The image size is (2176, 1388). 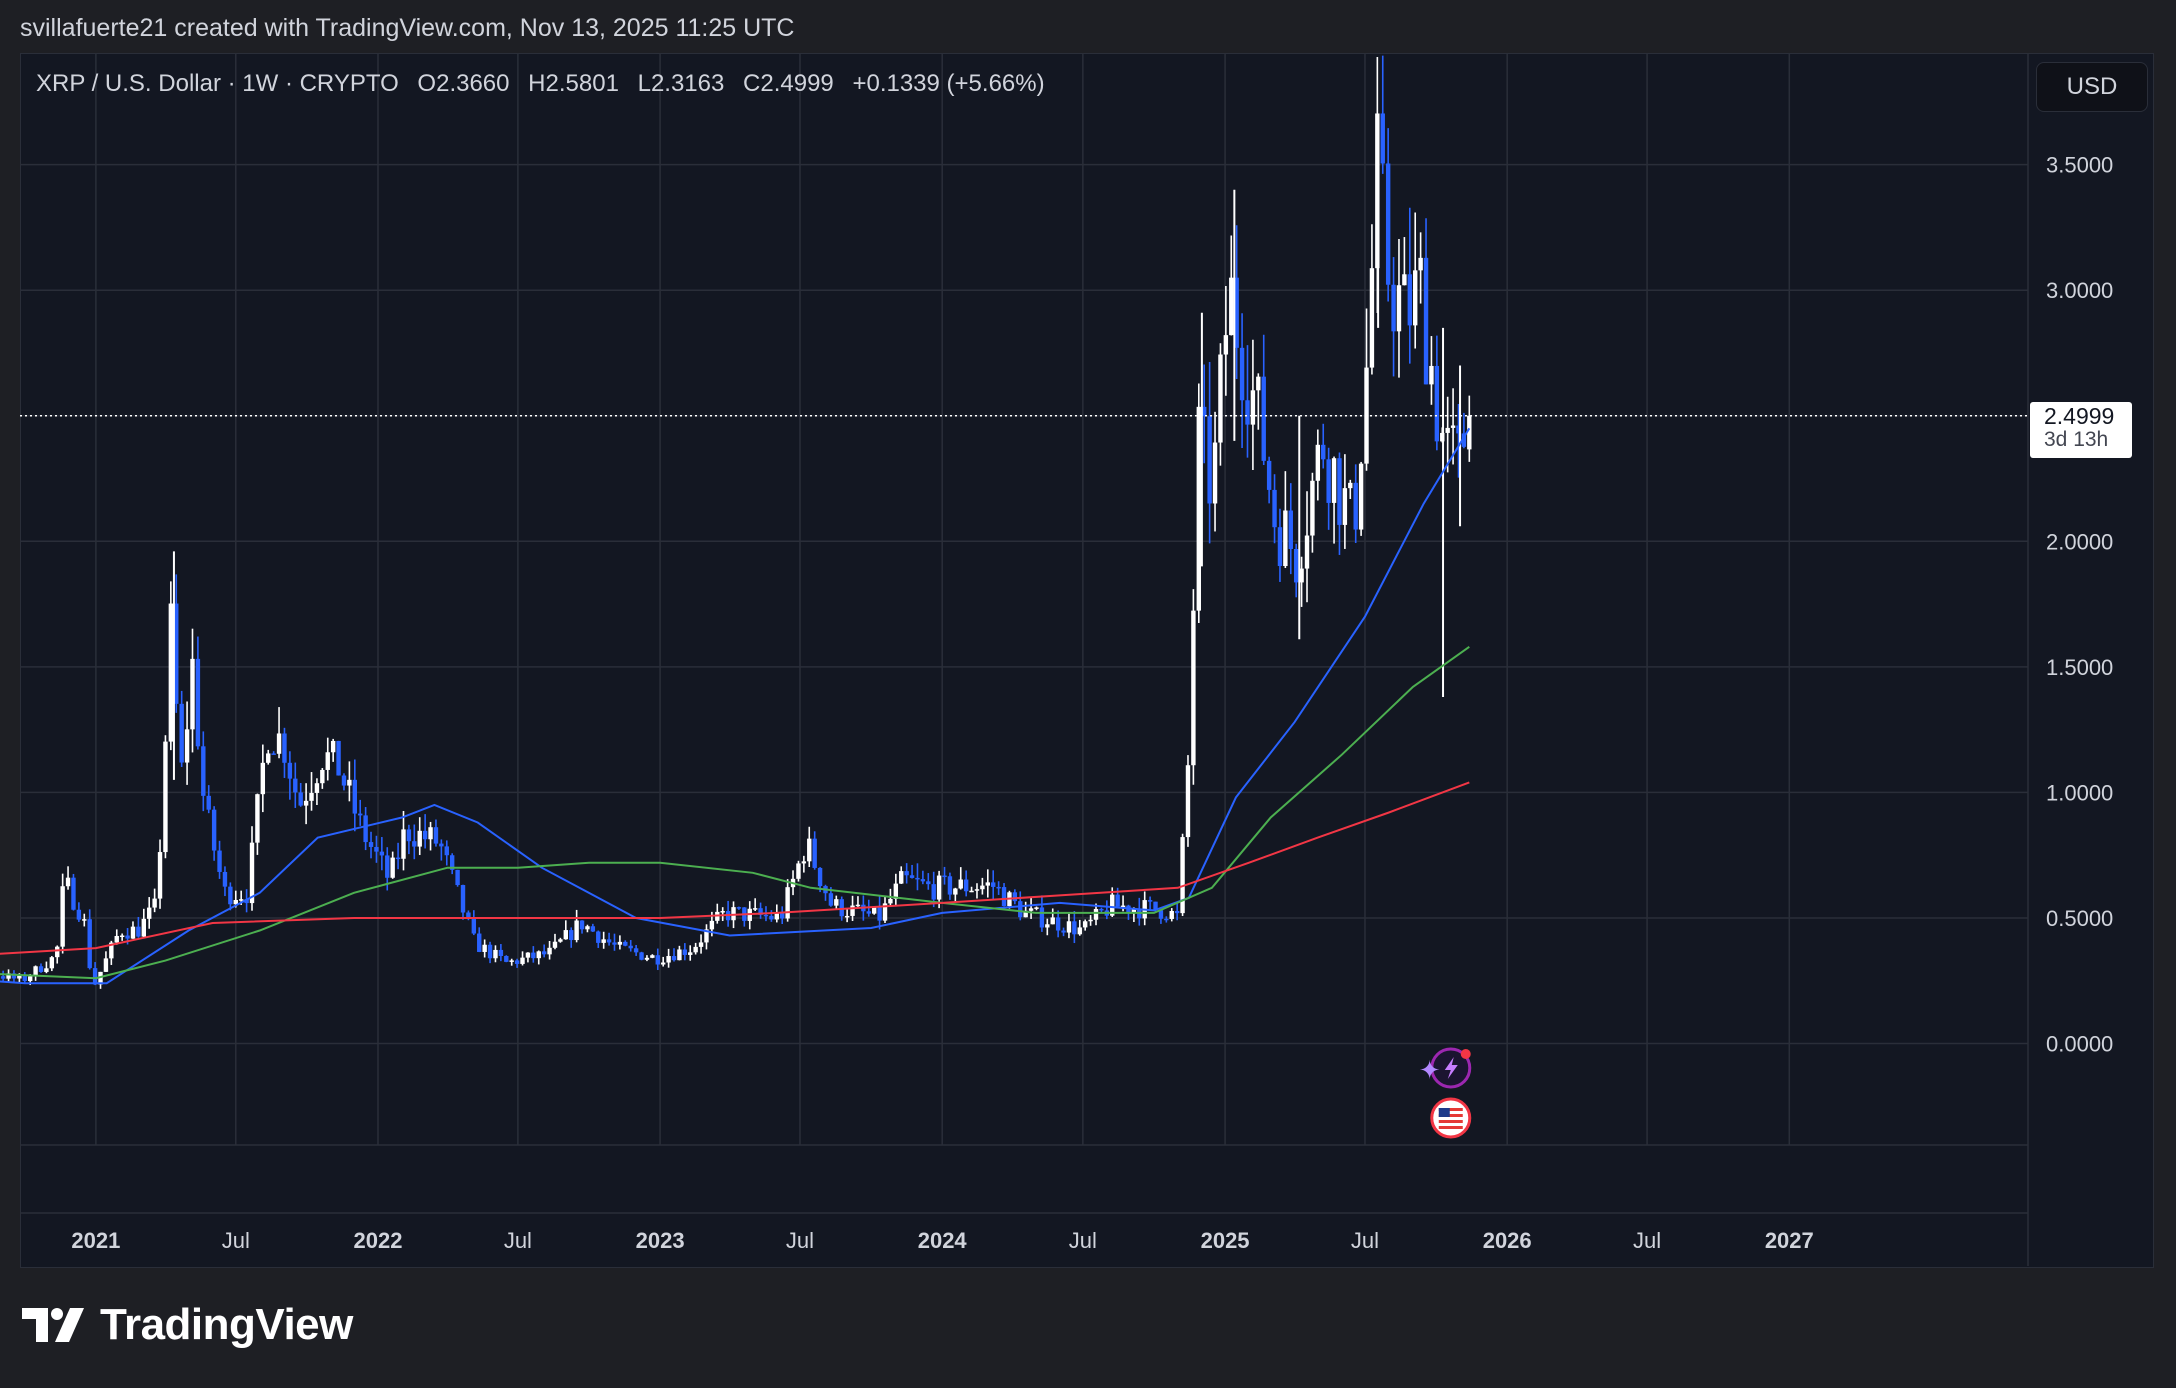 What do you see at coordinates (463, 83) in the screenshot?
I see `legend-open: O2.3660` at bounding box center [463, 83].